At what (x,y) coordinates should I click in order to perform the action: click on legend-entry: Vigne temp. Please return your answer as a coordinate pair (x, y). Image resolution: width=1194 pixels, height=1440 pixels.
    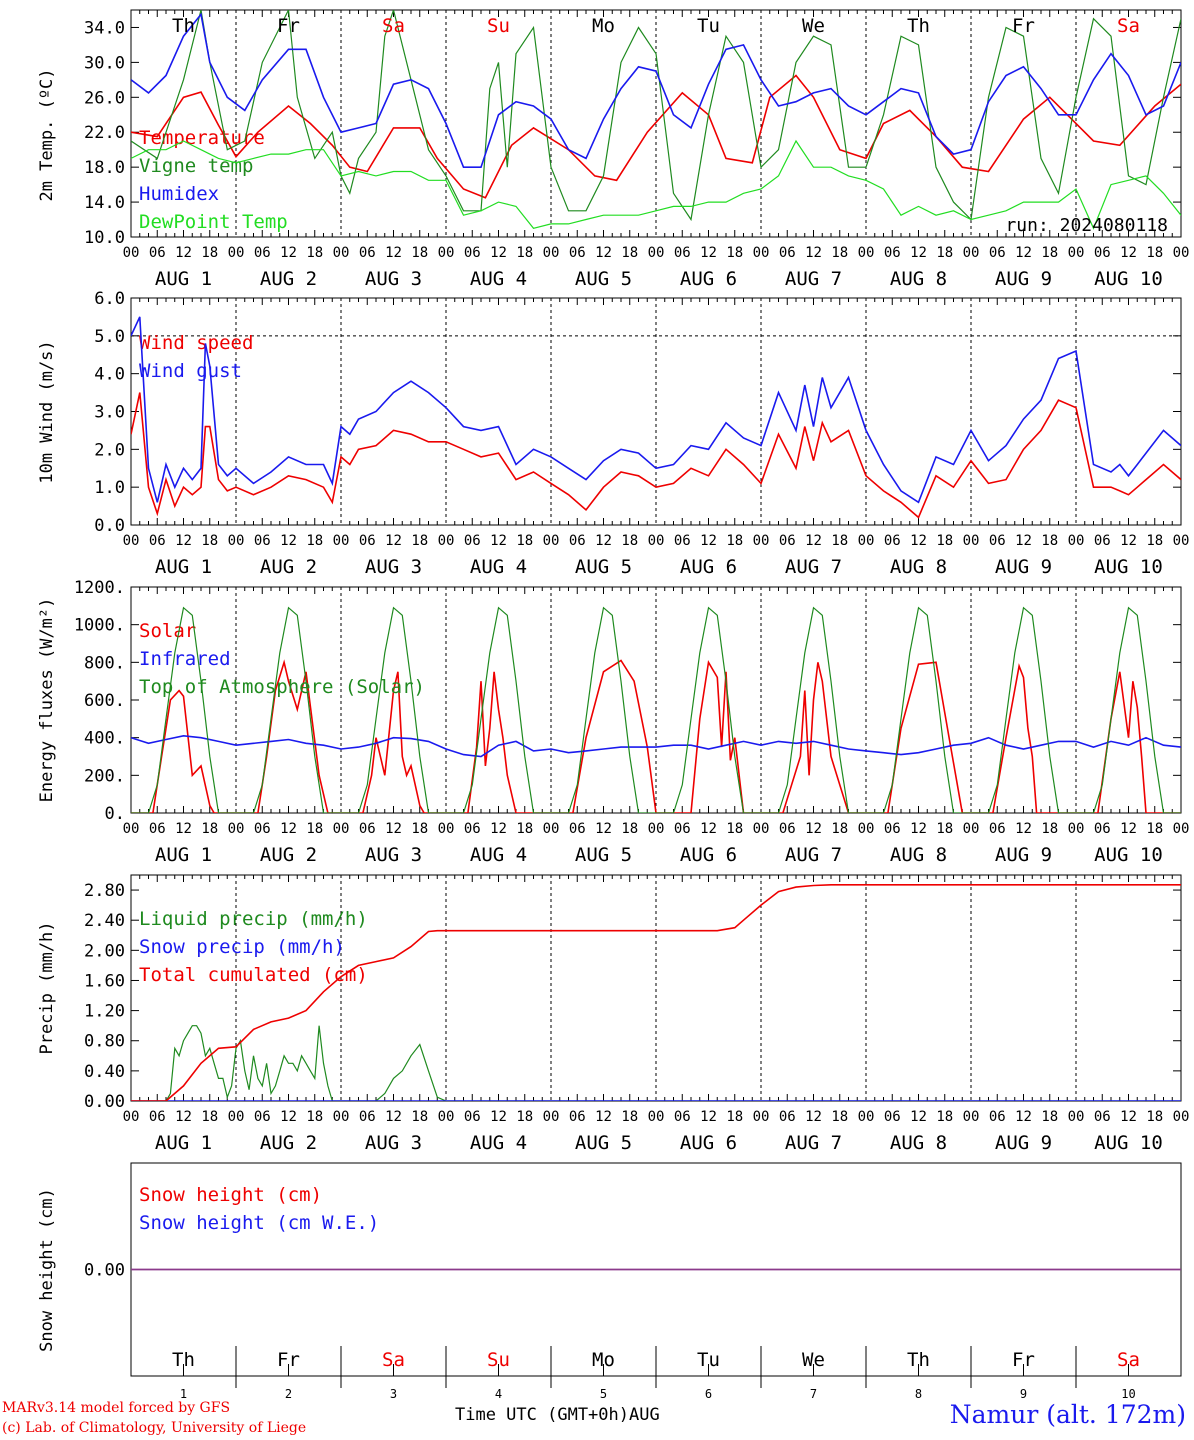
    Looking at the image, I should click on (196, 166).